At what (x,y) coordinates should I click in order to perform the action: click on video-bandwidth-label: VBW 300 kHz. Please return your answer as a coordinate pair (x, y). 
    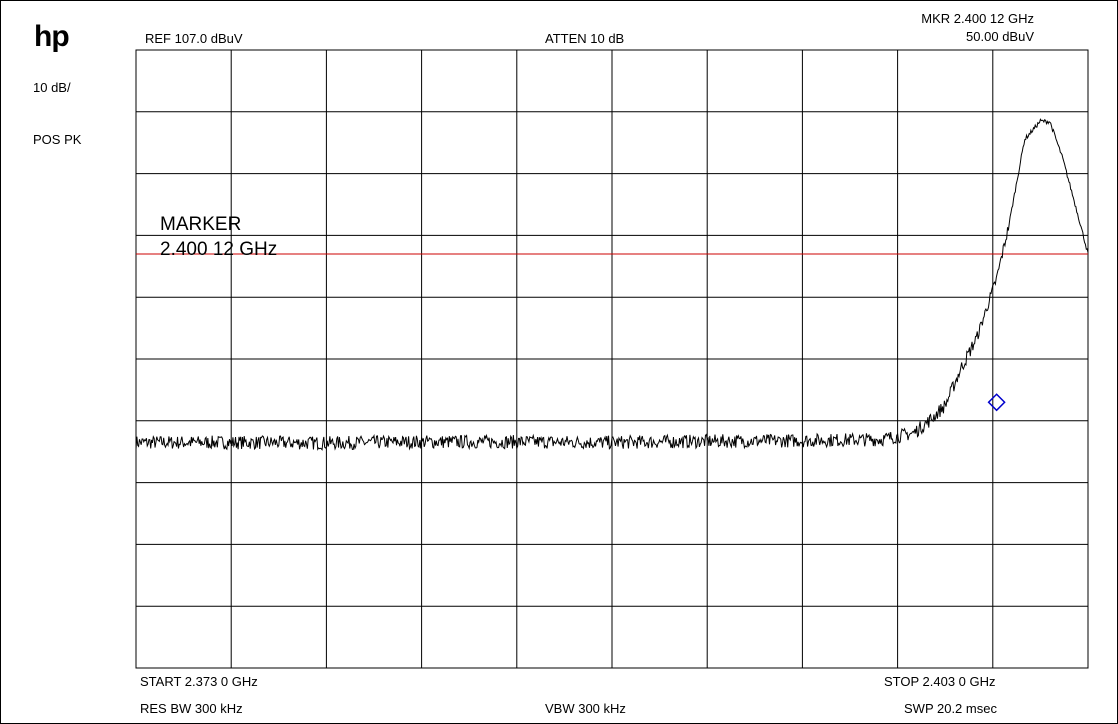
    Looking at the image, I should click on (585, 708).